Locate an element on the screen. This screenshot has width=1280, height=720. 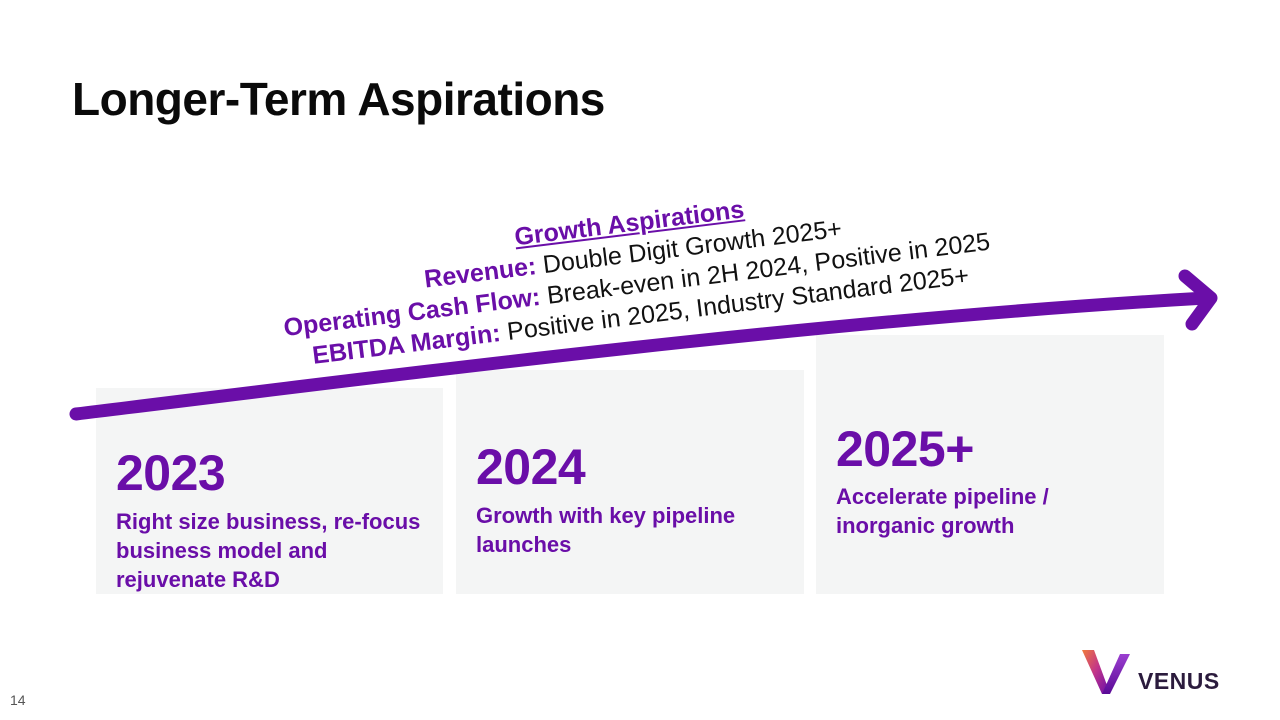
timeline-year-2024: 2024 is located at coordinates (531, 467).